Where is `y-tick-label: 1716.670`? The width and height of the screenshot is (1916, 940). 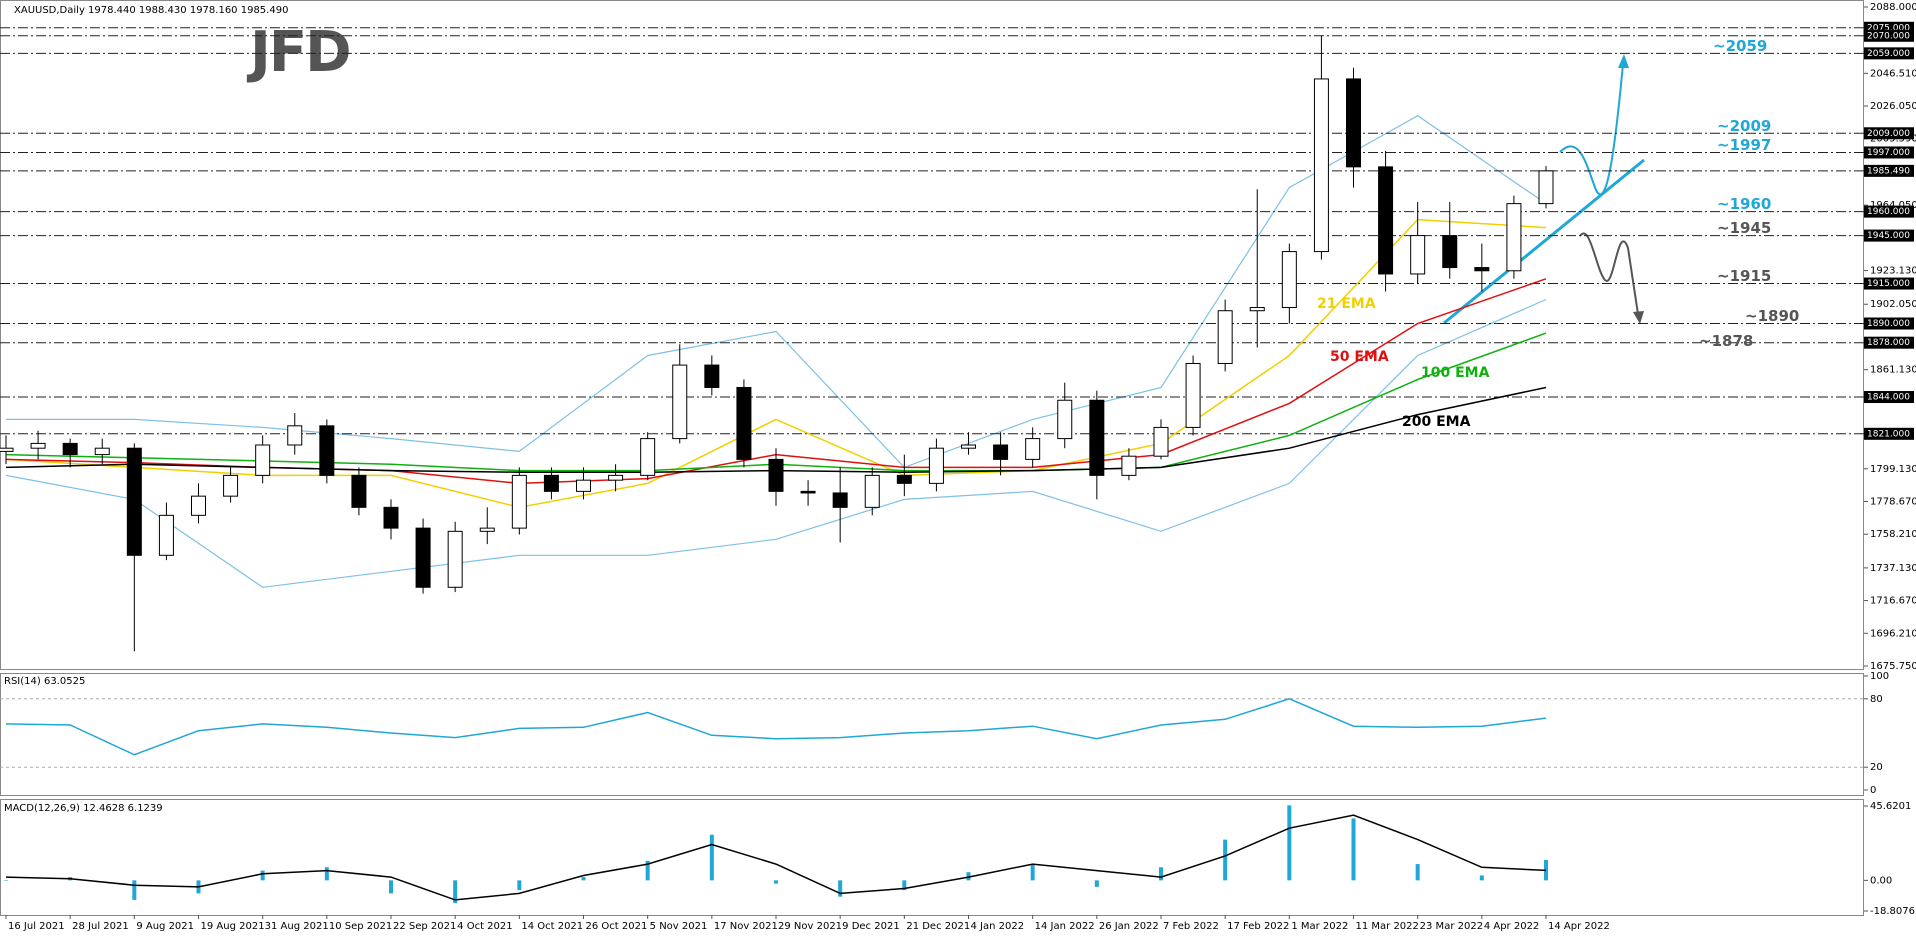
y-tick-label: 1716.670 is located at coordinates (1893, 601).